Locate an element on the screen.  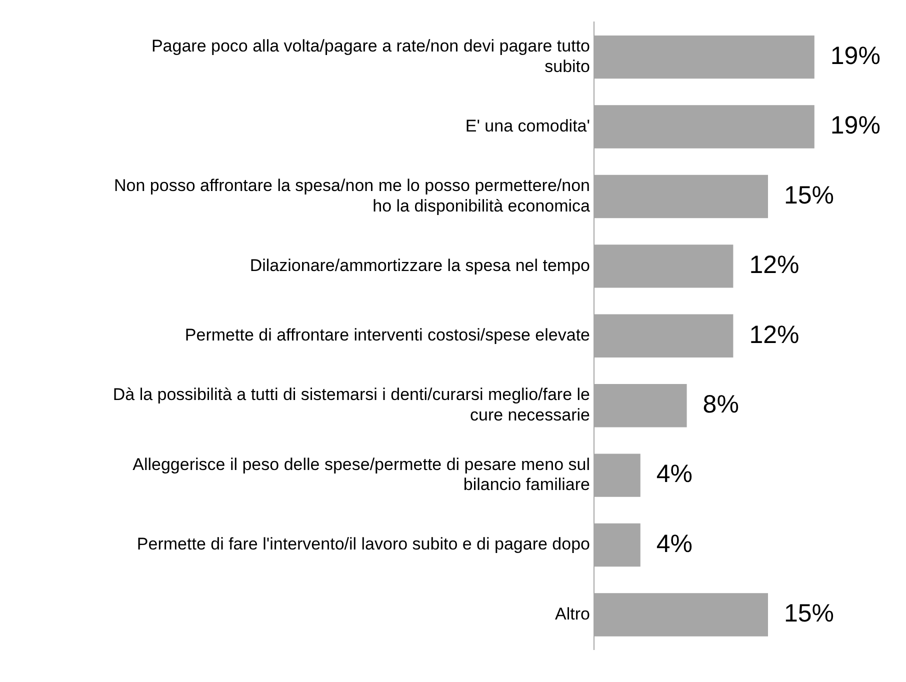
y-tick-label: Non posso affrontare la spesa/non me lo posso permettere/non ho la disponibilità economica is located at coordinates (352, 196).